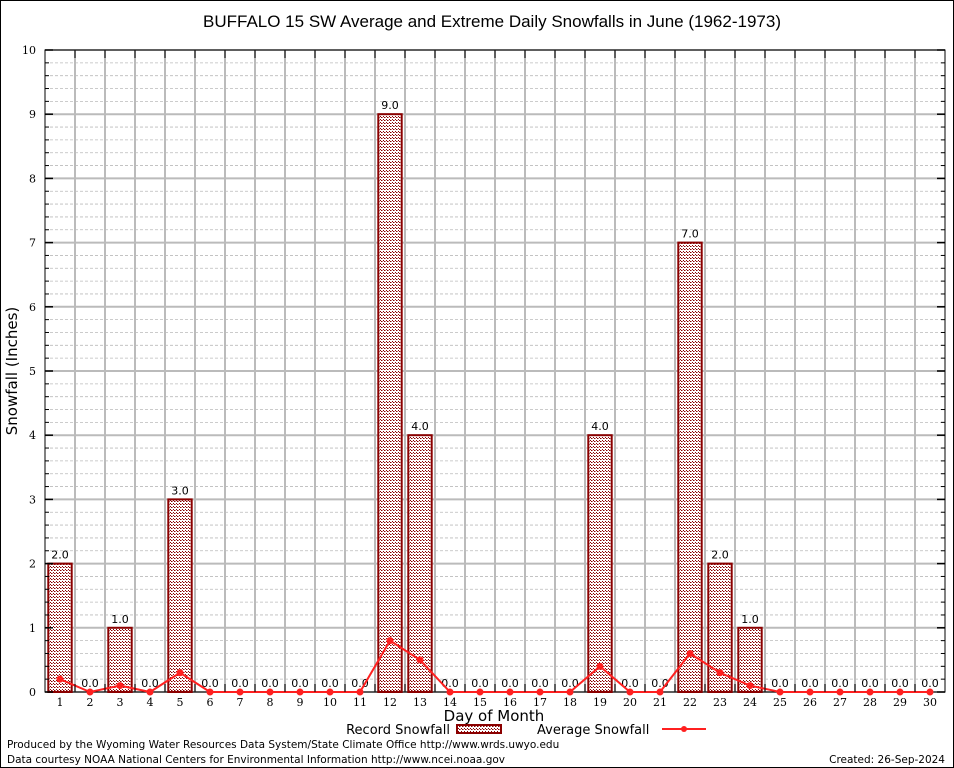 The height and width of the screenshot is (768, 954). What do you see at coordinates (930, 683) in the screenshot?
I see `bar-label-day-30: 0.0` at bounding box center [930, 683].